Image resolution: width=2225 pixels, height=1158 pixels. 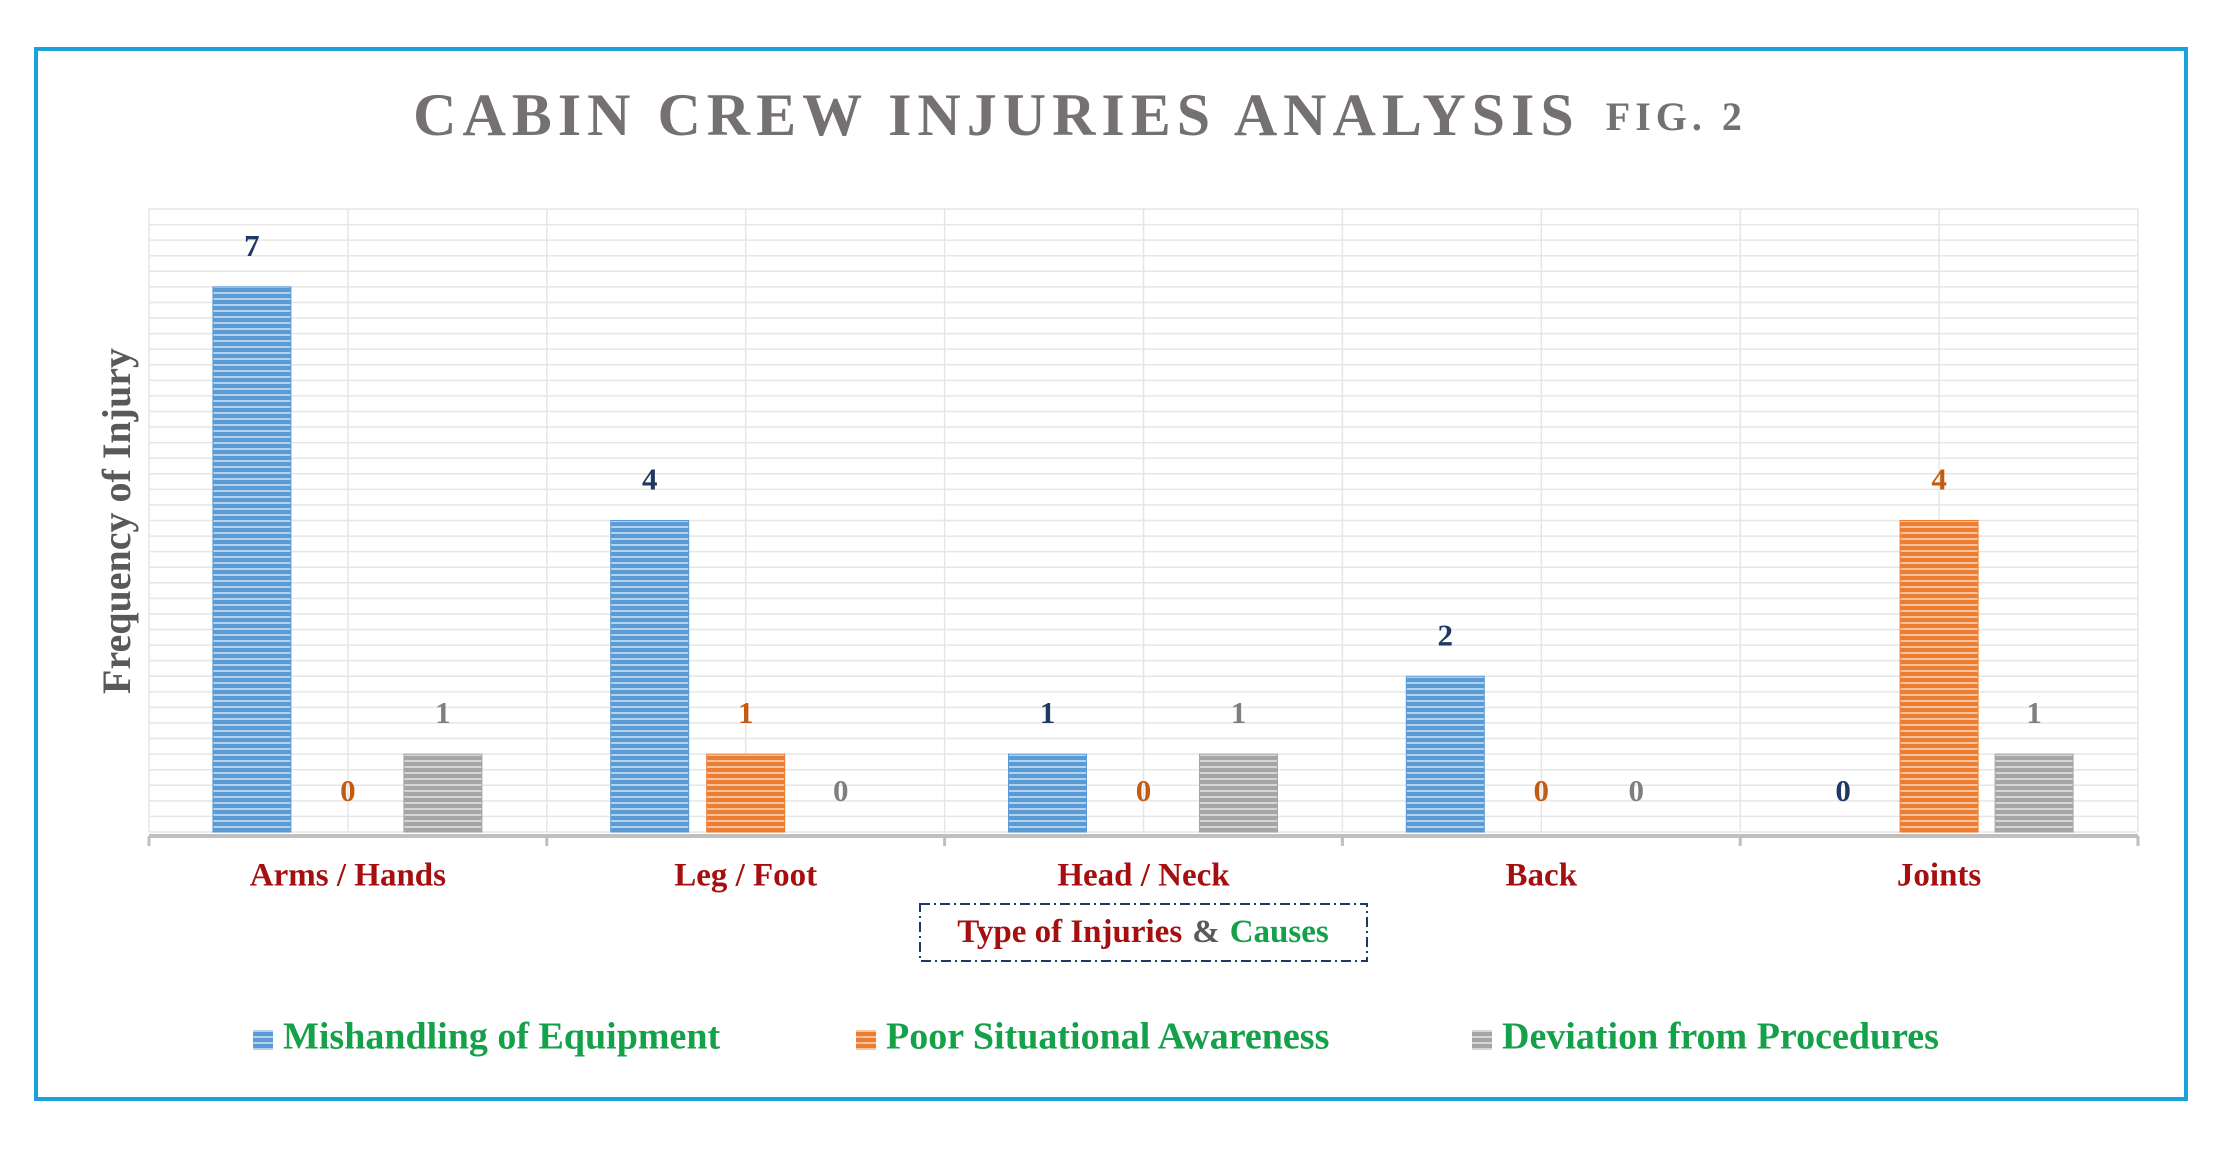 I want to click on subtitle-text: FIG. 2, so click(x=1676, y=116).